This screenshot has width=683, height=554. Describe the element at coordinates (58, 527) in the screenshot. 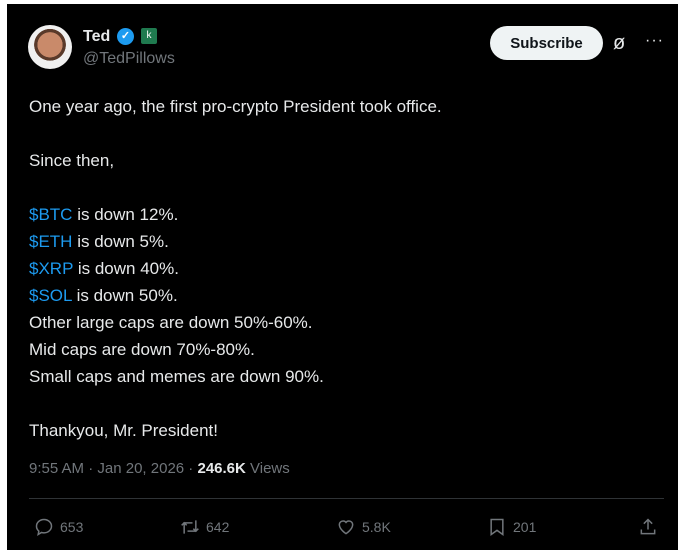

I see `reply-button: 653` at that location.